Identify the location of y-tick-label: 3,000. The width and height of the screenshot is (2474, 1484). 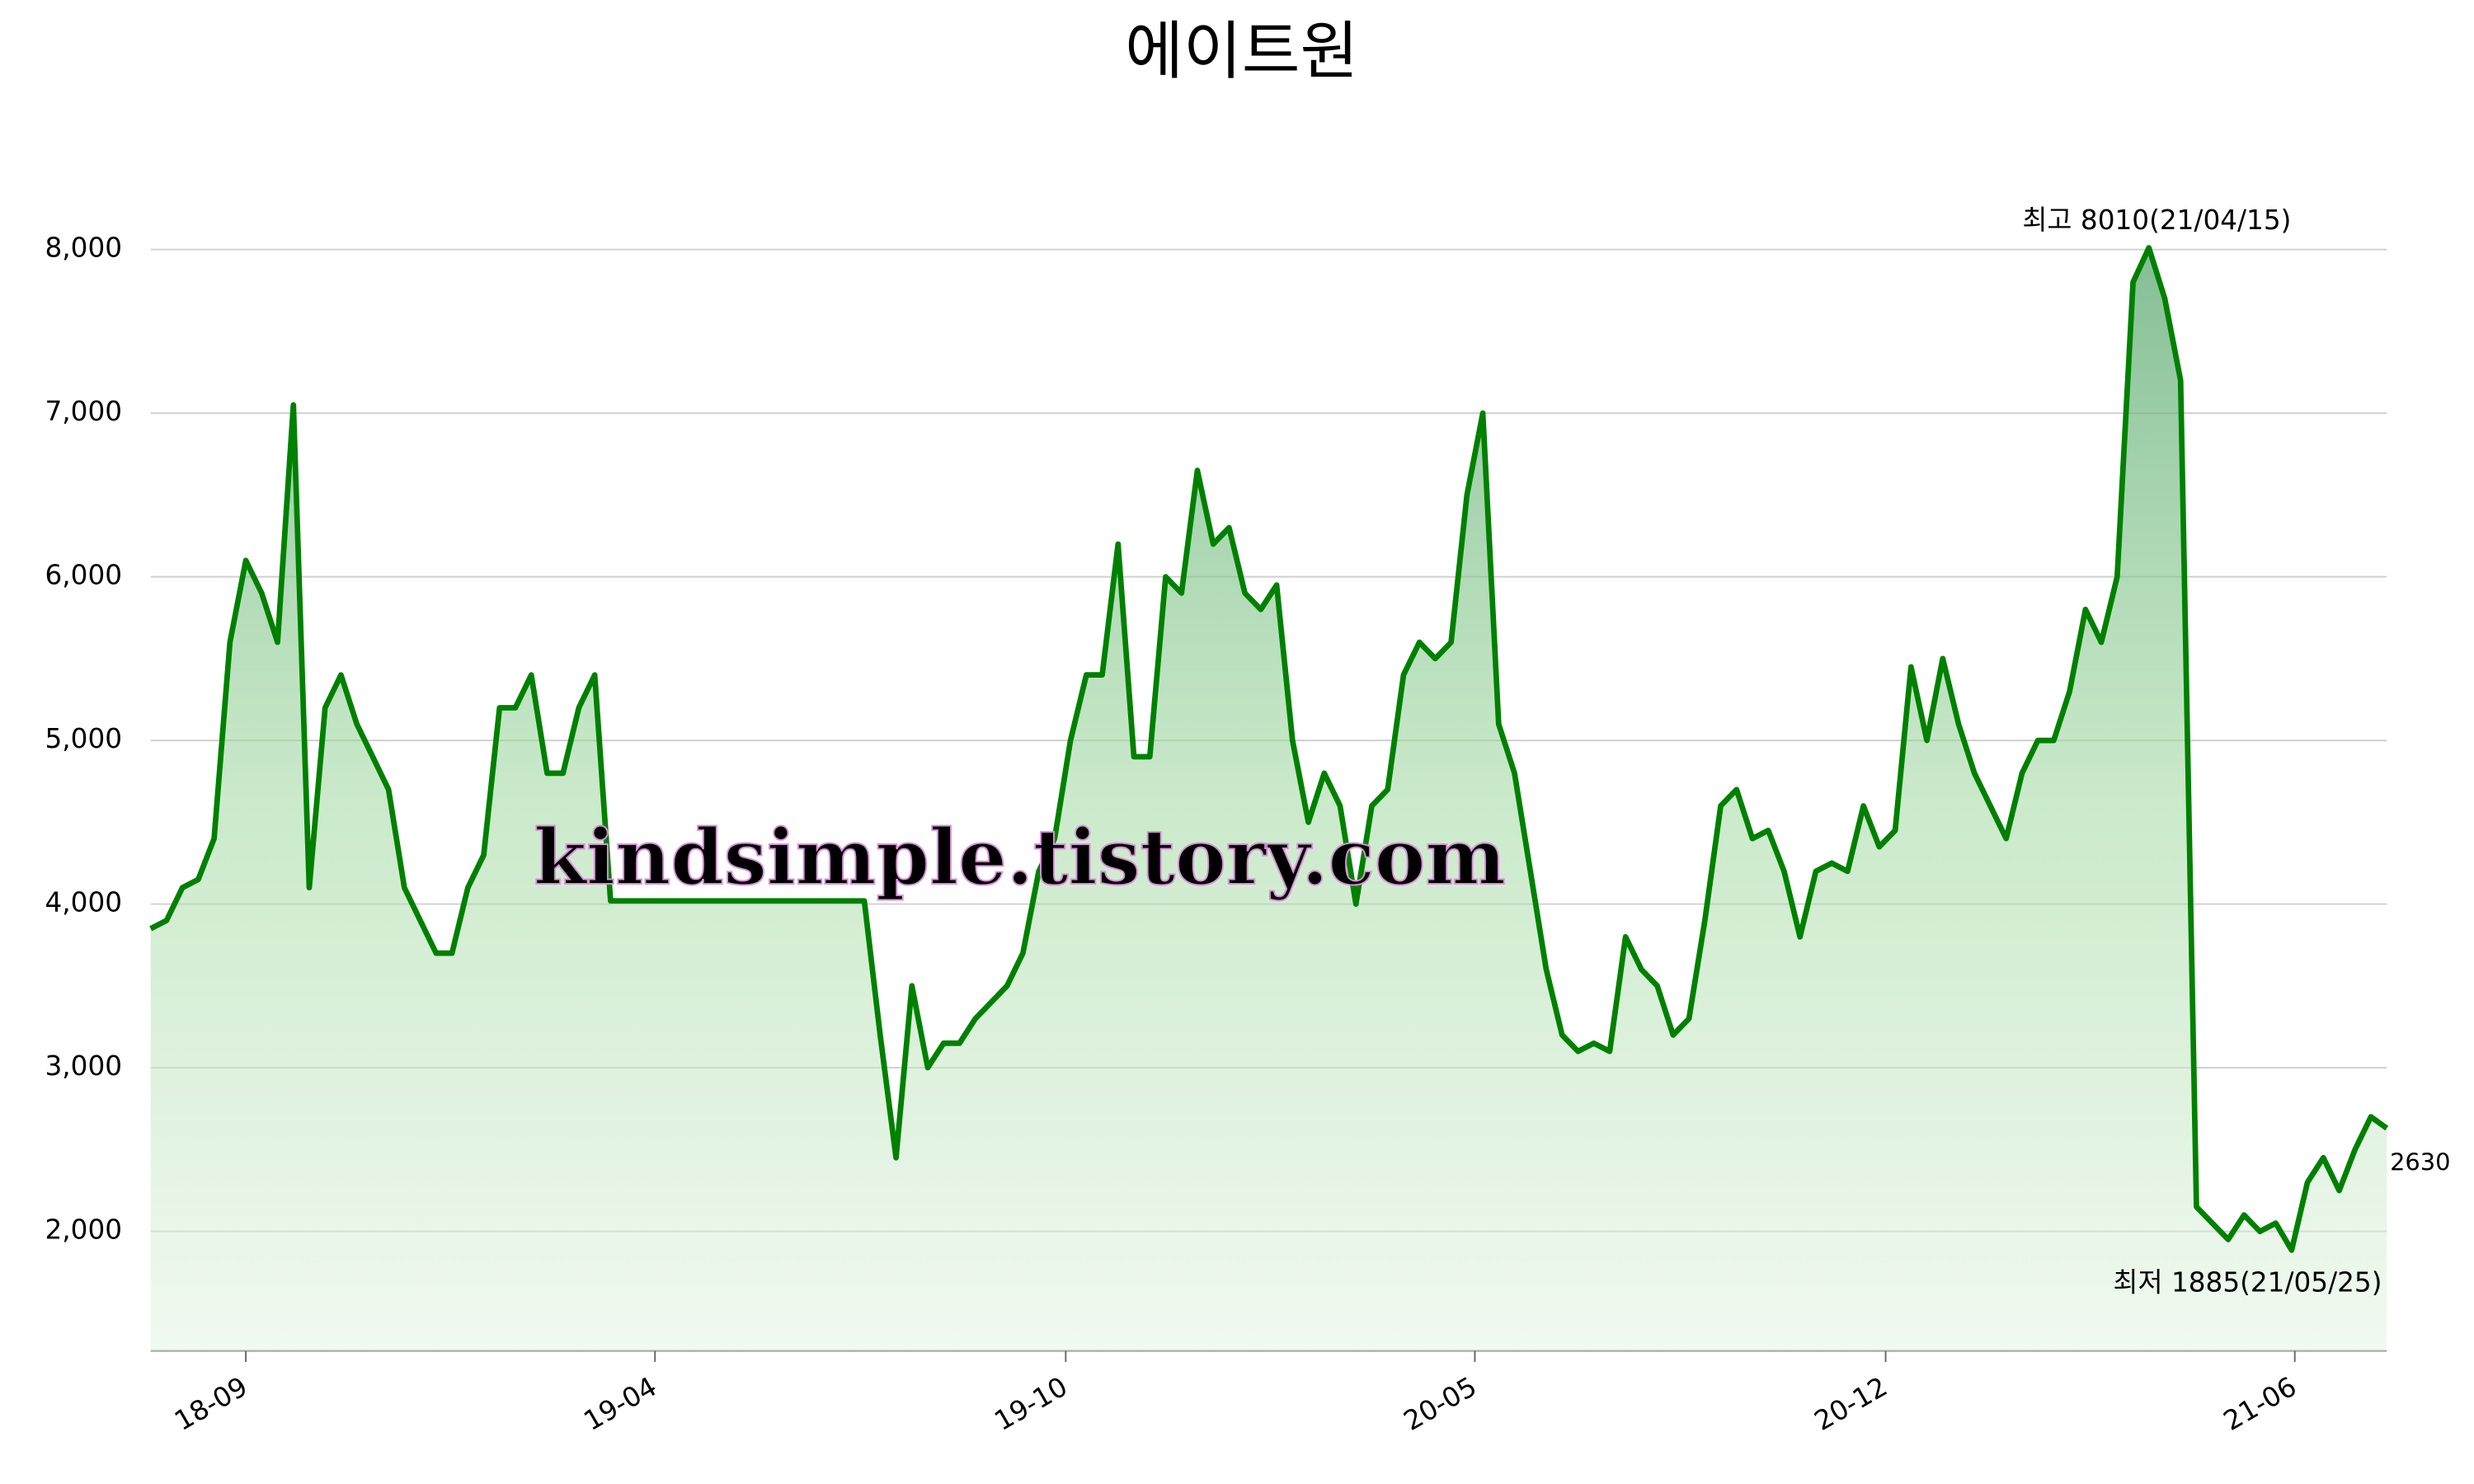
(83, 1066).